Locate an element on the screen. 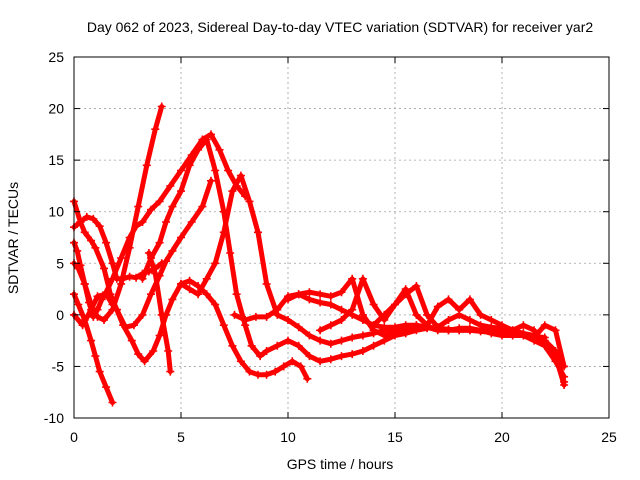  x-tick-label: 20 is located at coordinates (502, 437).